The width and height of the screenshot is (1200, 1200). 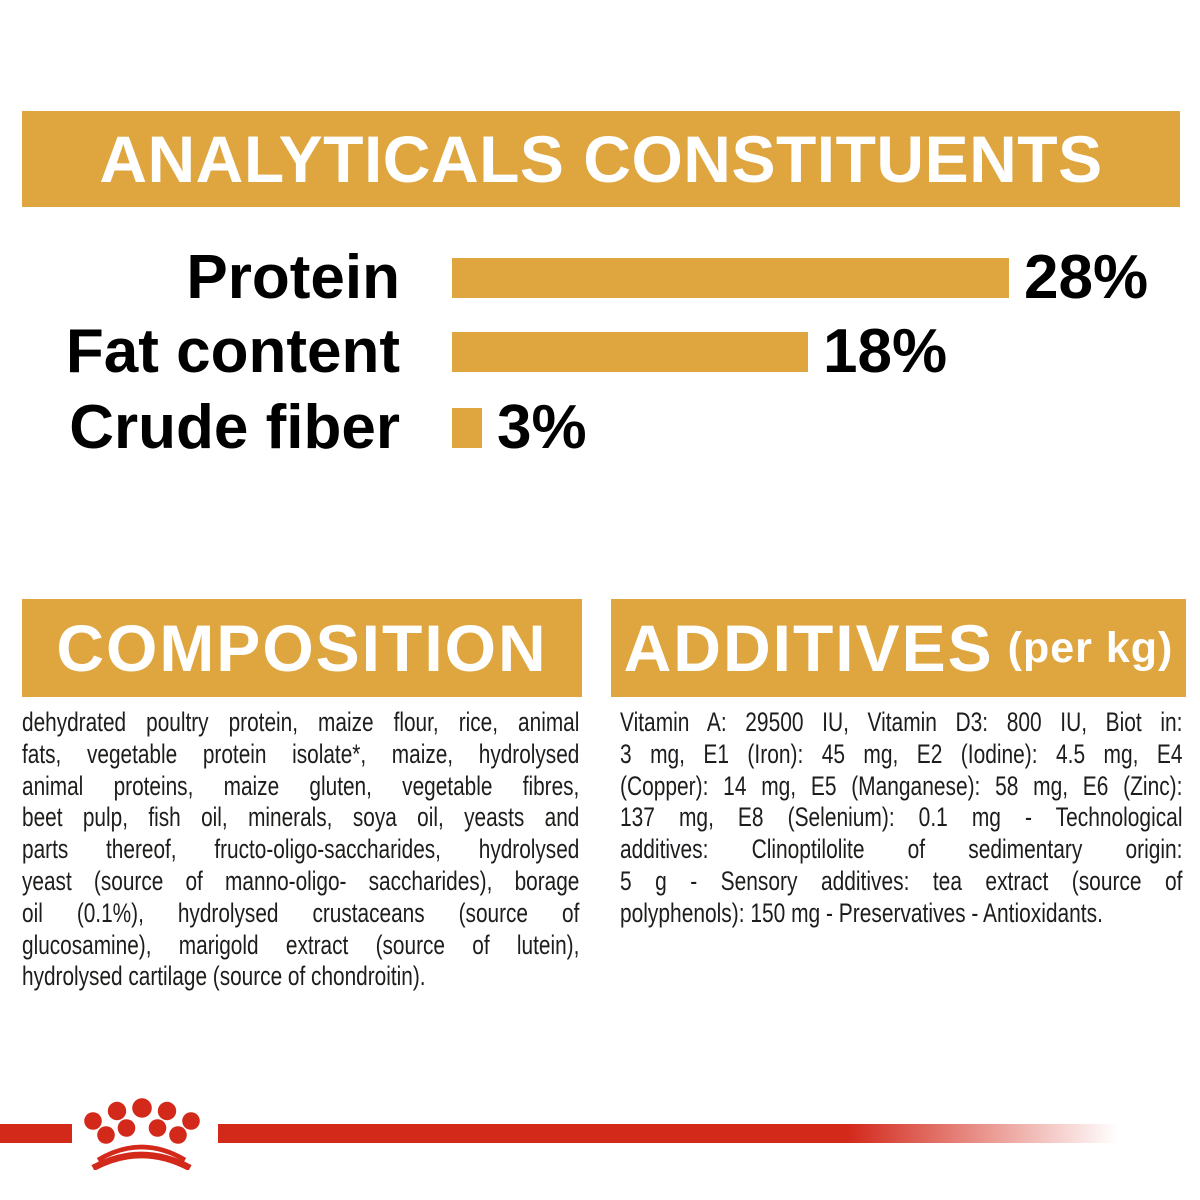 I want to click on additives-banner: ADDITIVES (per kg), so click(x=898, y=648).